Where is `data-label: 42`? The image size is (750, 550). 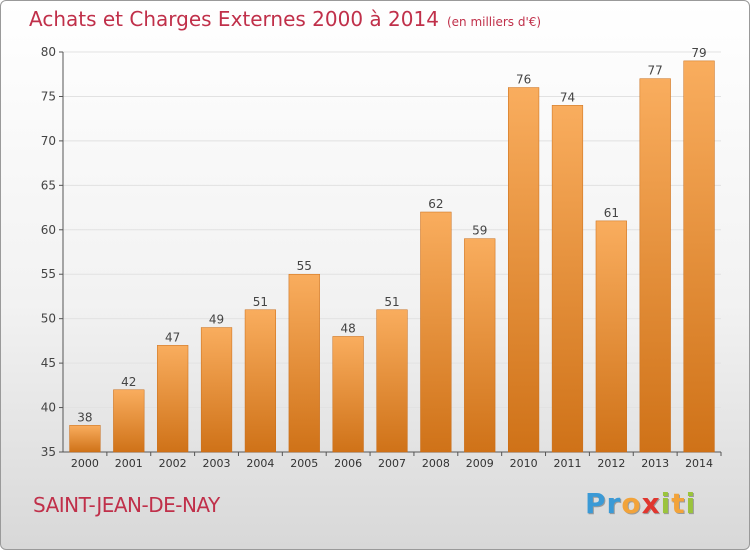 data-label: 42 is located at coordinates (128, 382).